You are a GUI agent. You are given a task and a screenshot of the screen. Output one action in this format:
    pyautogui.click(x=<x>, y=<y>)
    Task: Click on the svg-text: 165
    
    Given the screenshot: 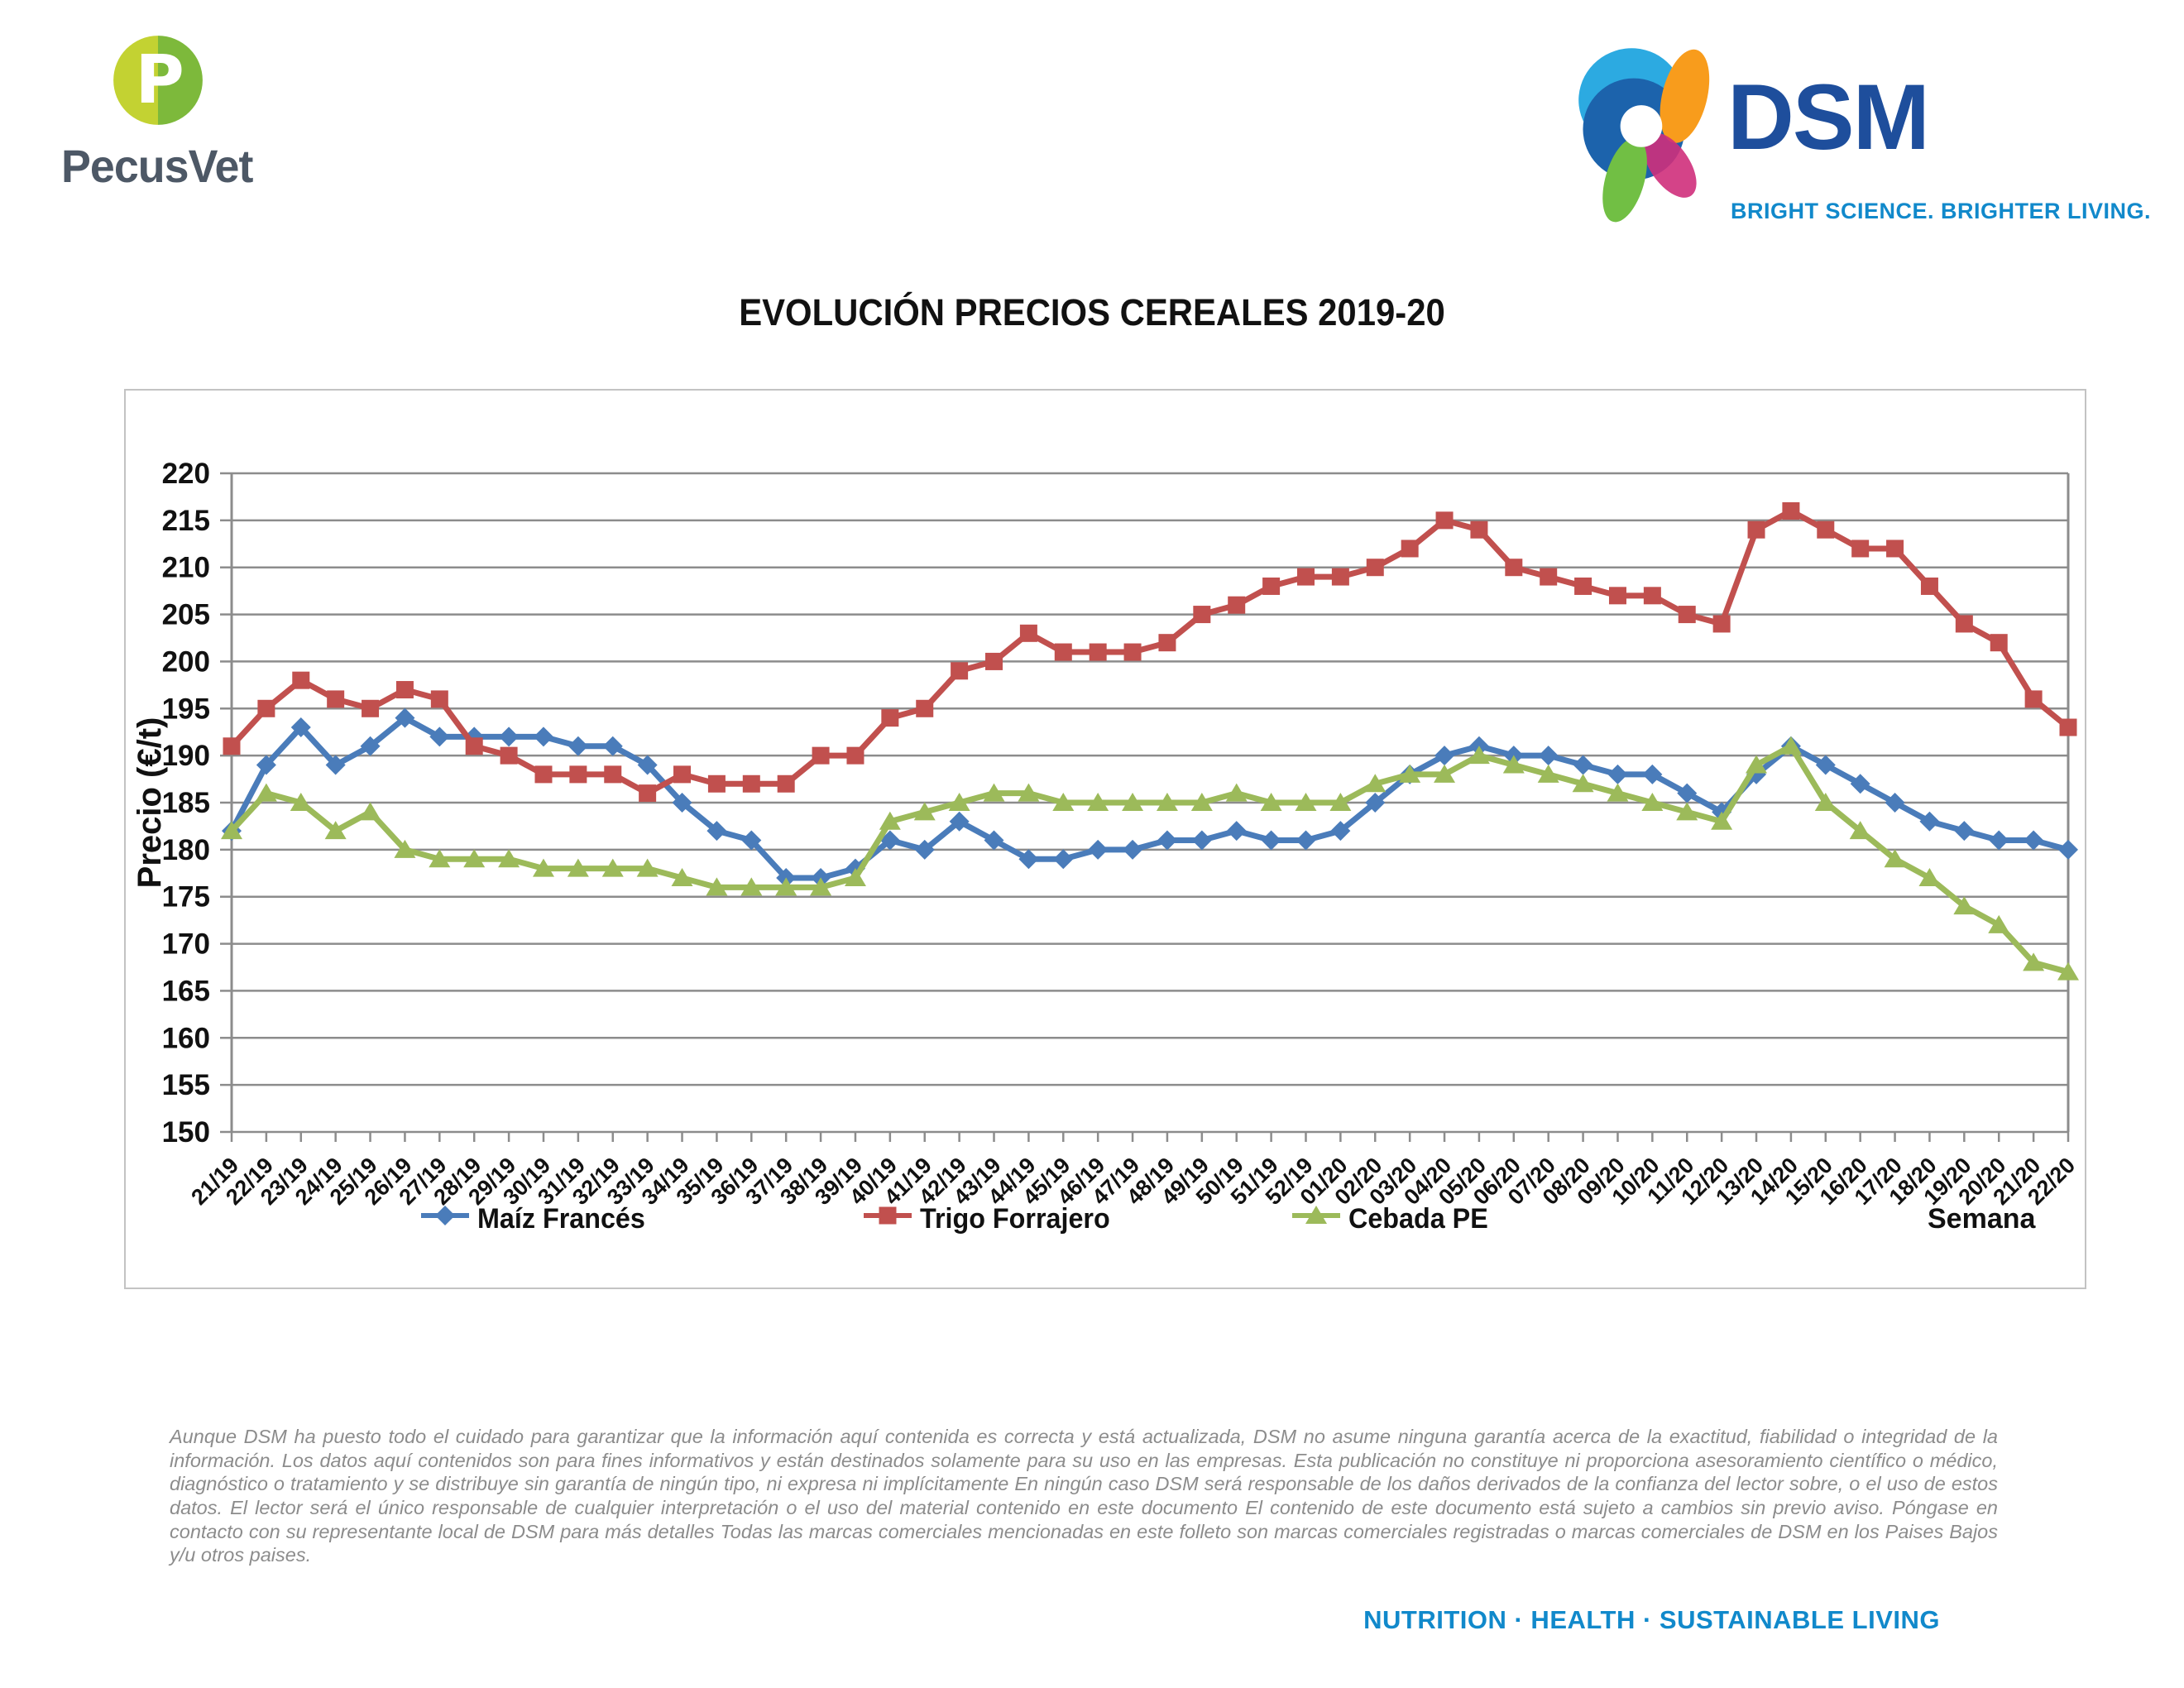 What is the action you would take?
    pyautogui.click(x=186, y=991)
    